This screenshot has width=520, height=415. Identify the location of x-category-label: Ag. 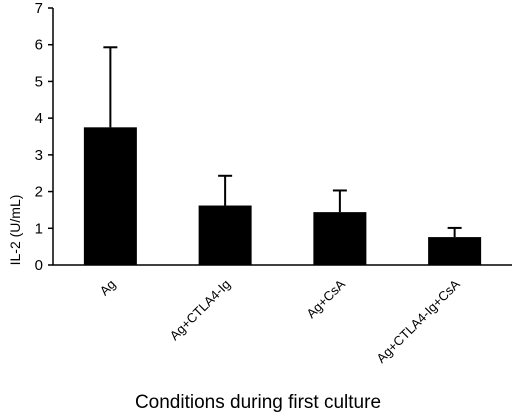
(108, 288).